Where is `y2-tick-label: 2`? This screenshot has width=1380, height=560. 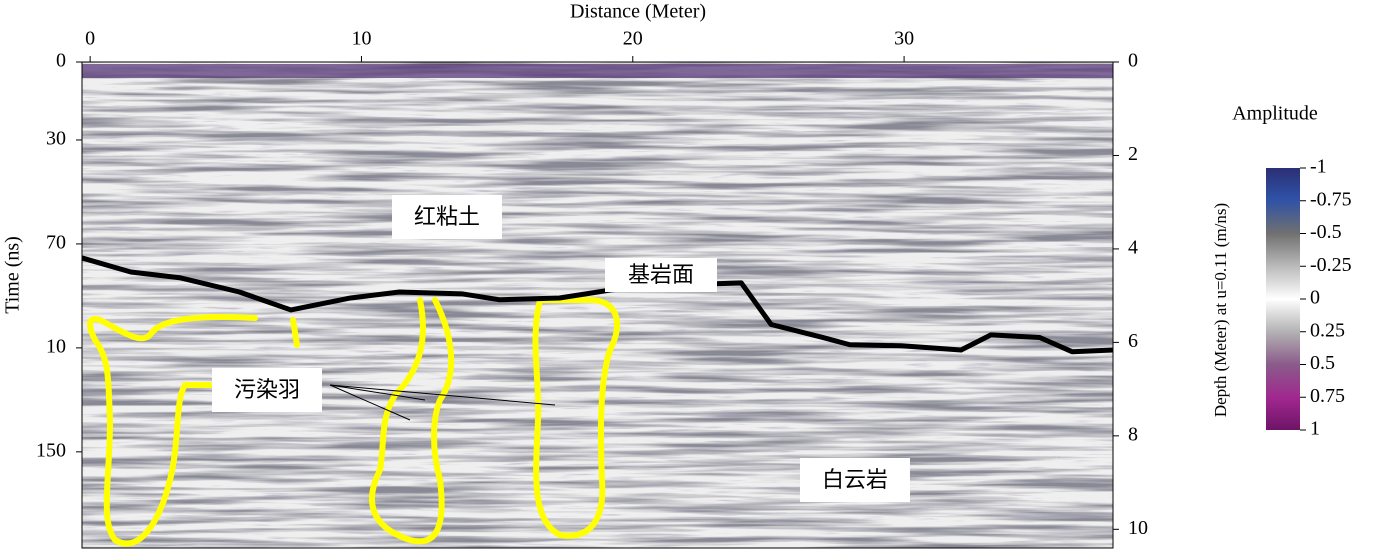
y2-tick-label: 2 is located at coordinates (1133, 154).